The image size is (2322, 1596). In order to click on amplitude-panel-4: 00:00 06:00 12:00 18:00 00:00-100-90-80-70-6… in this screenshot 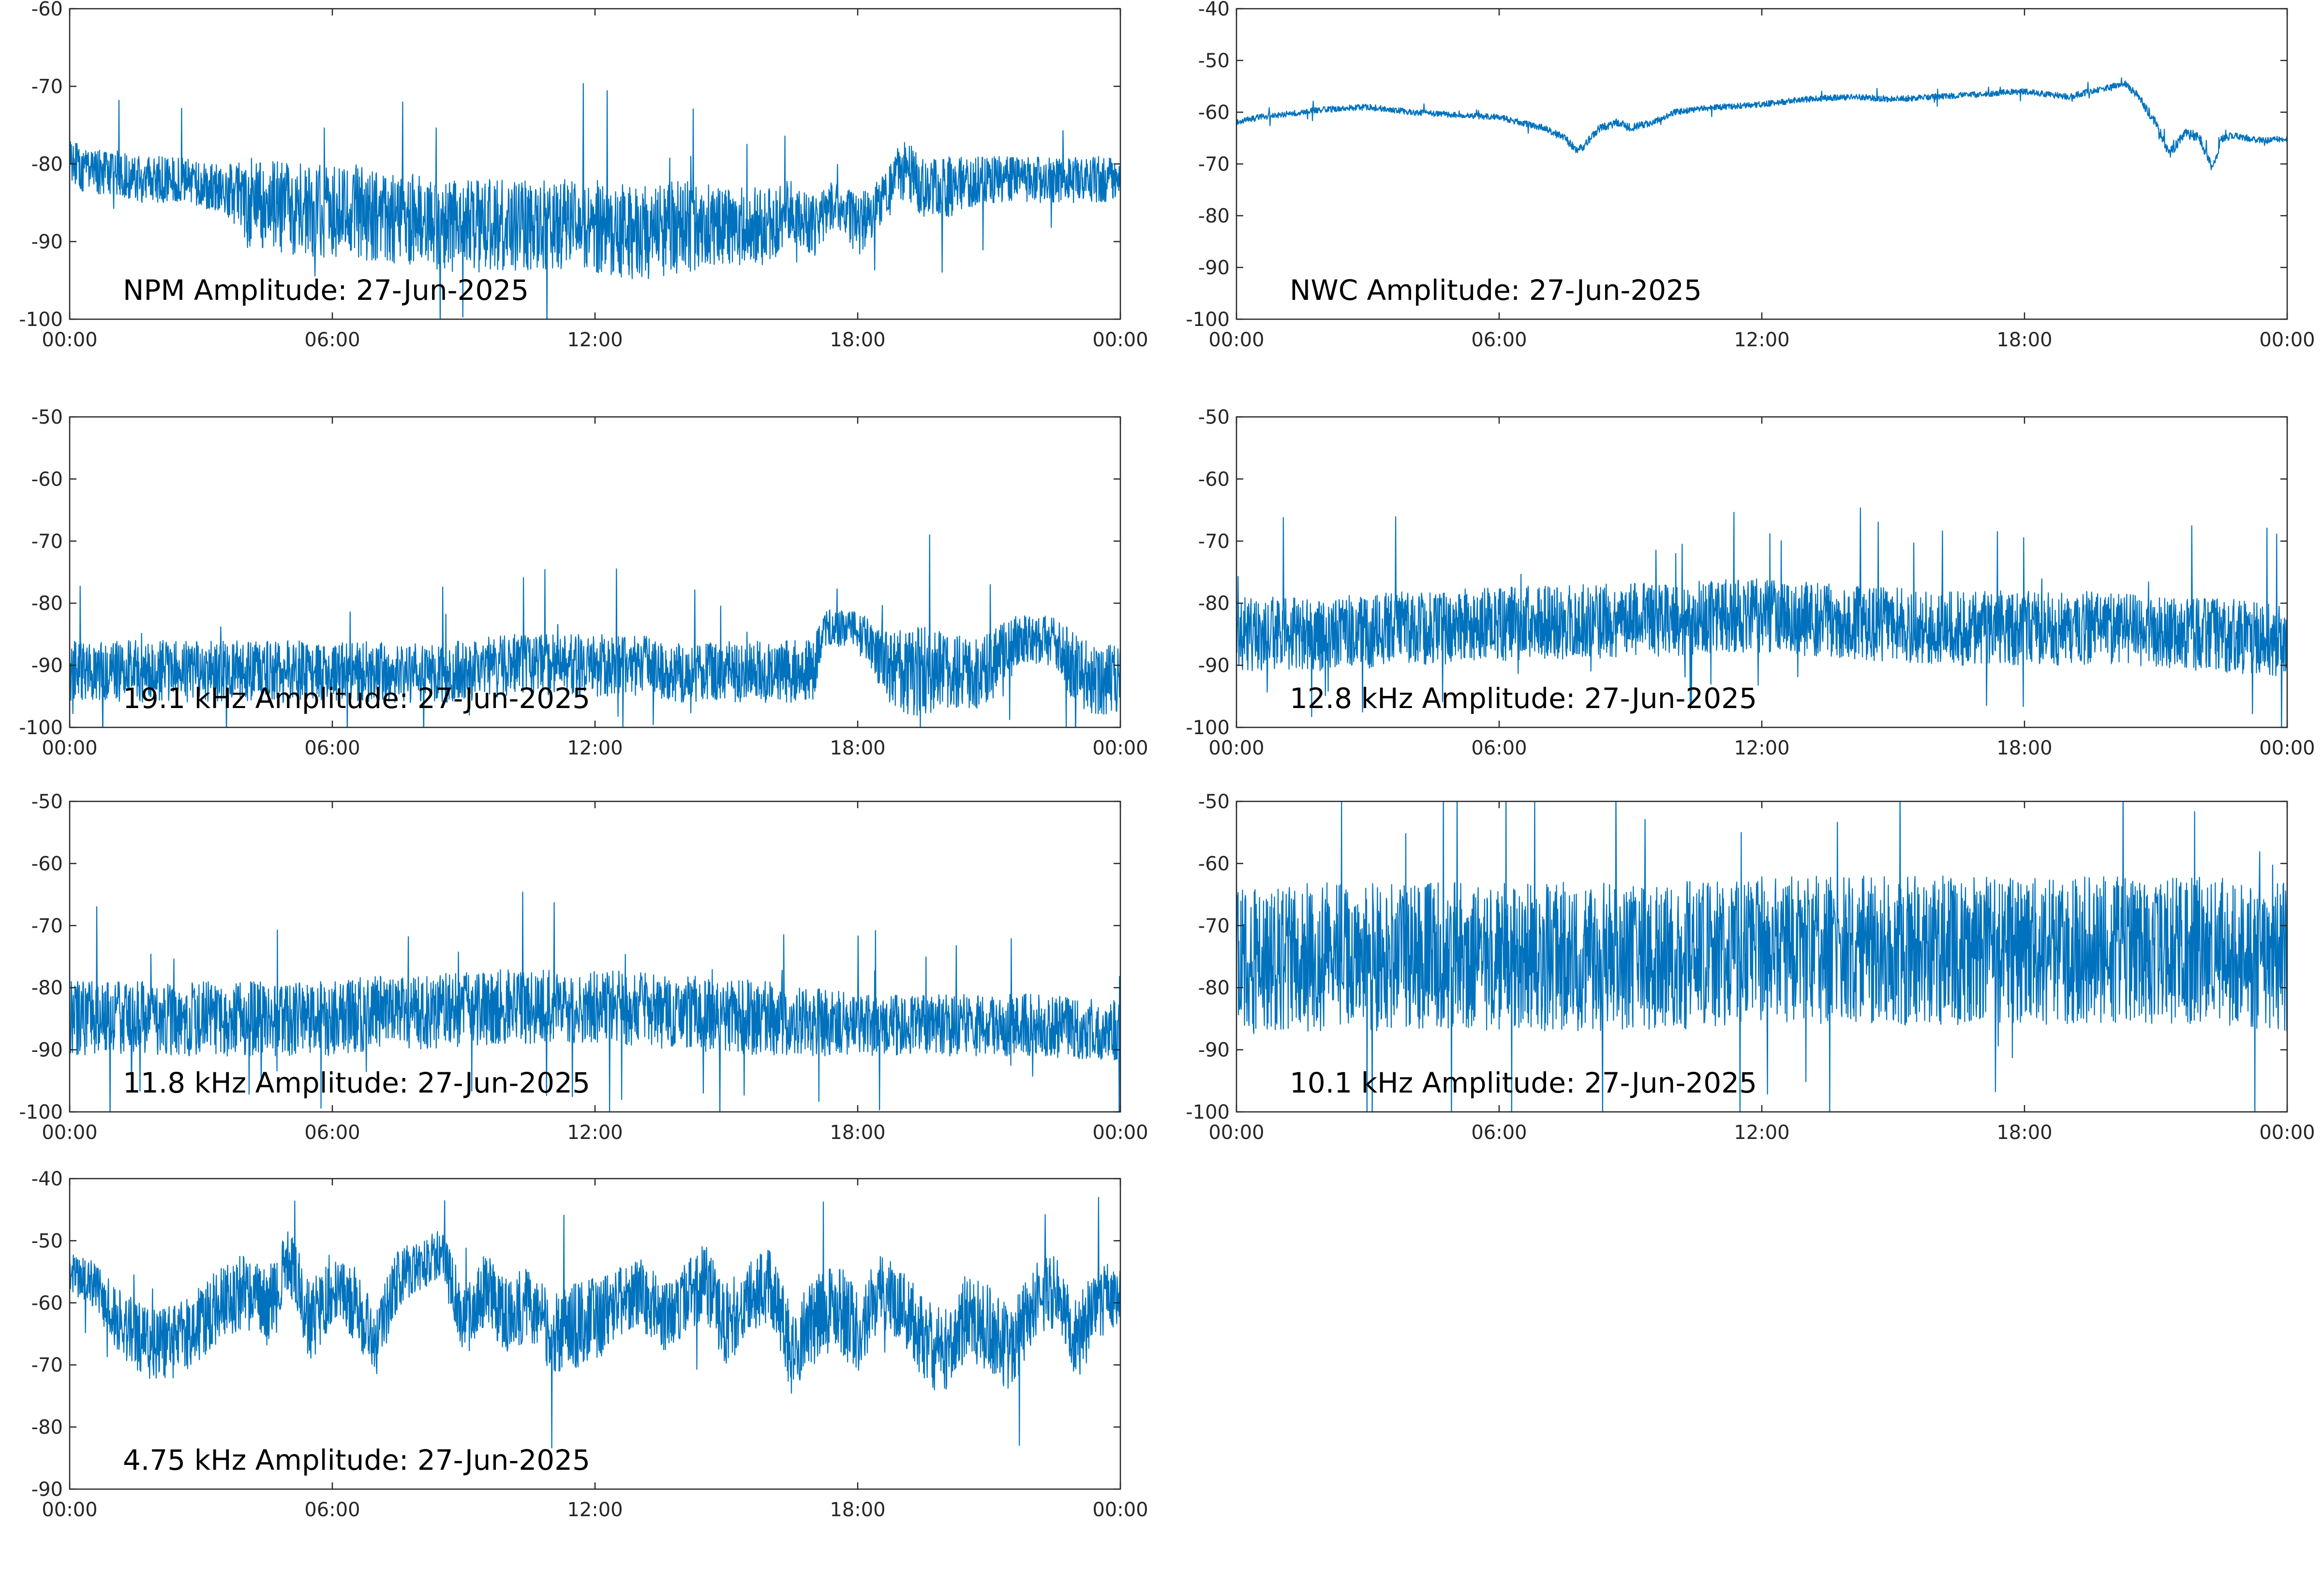, I will do `click(1750, 582)`.